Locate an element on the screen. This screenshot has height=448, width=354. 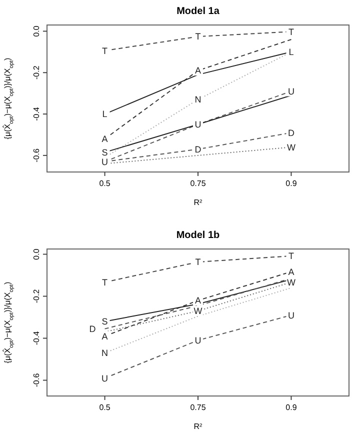
text: D is located at coordinates (198, 149).